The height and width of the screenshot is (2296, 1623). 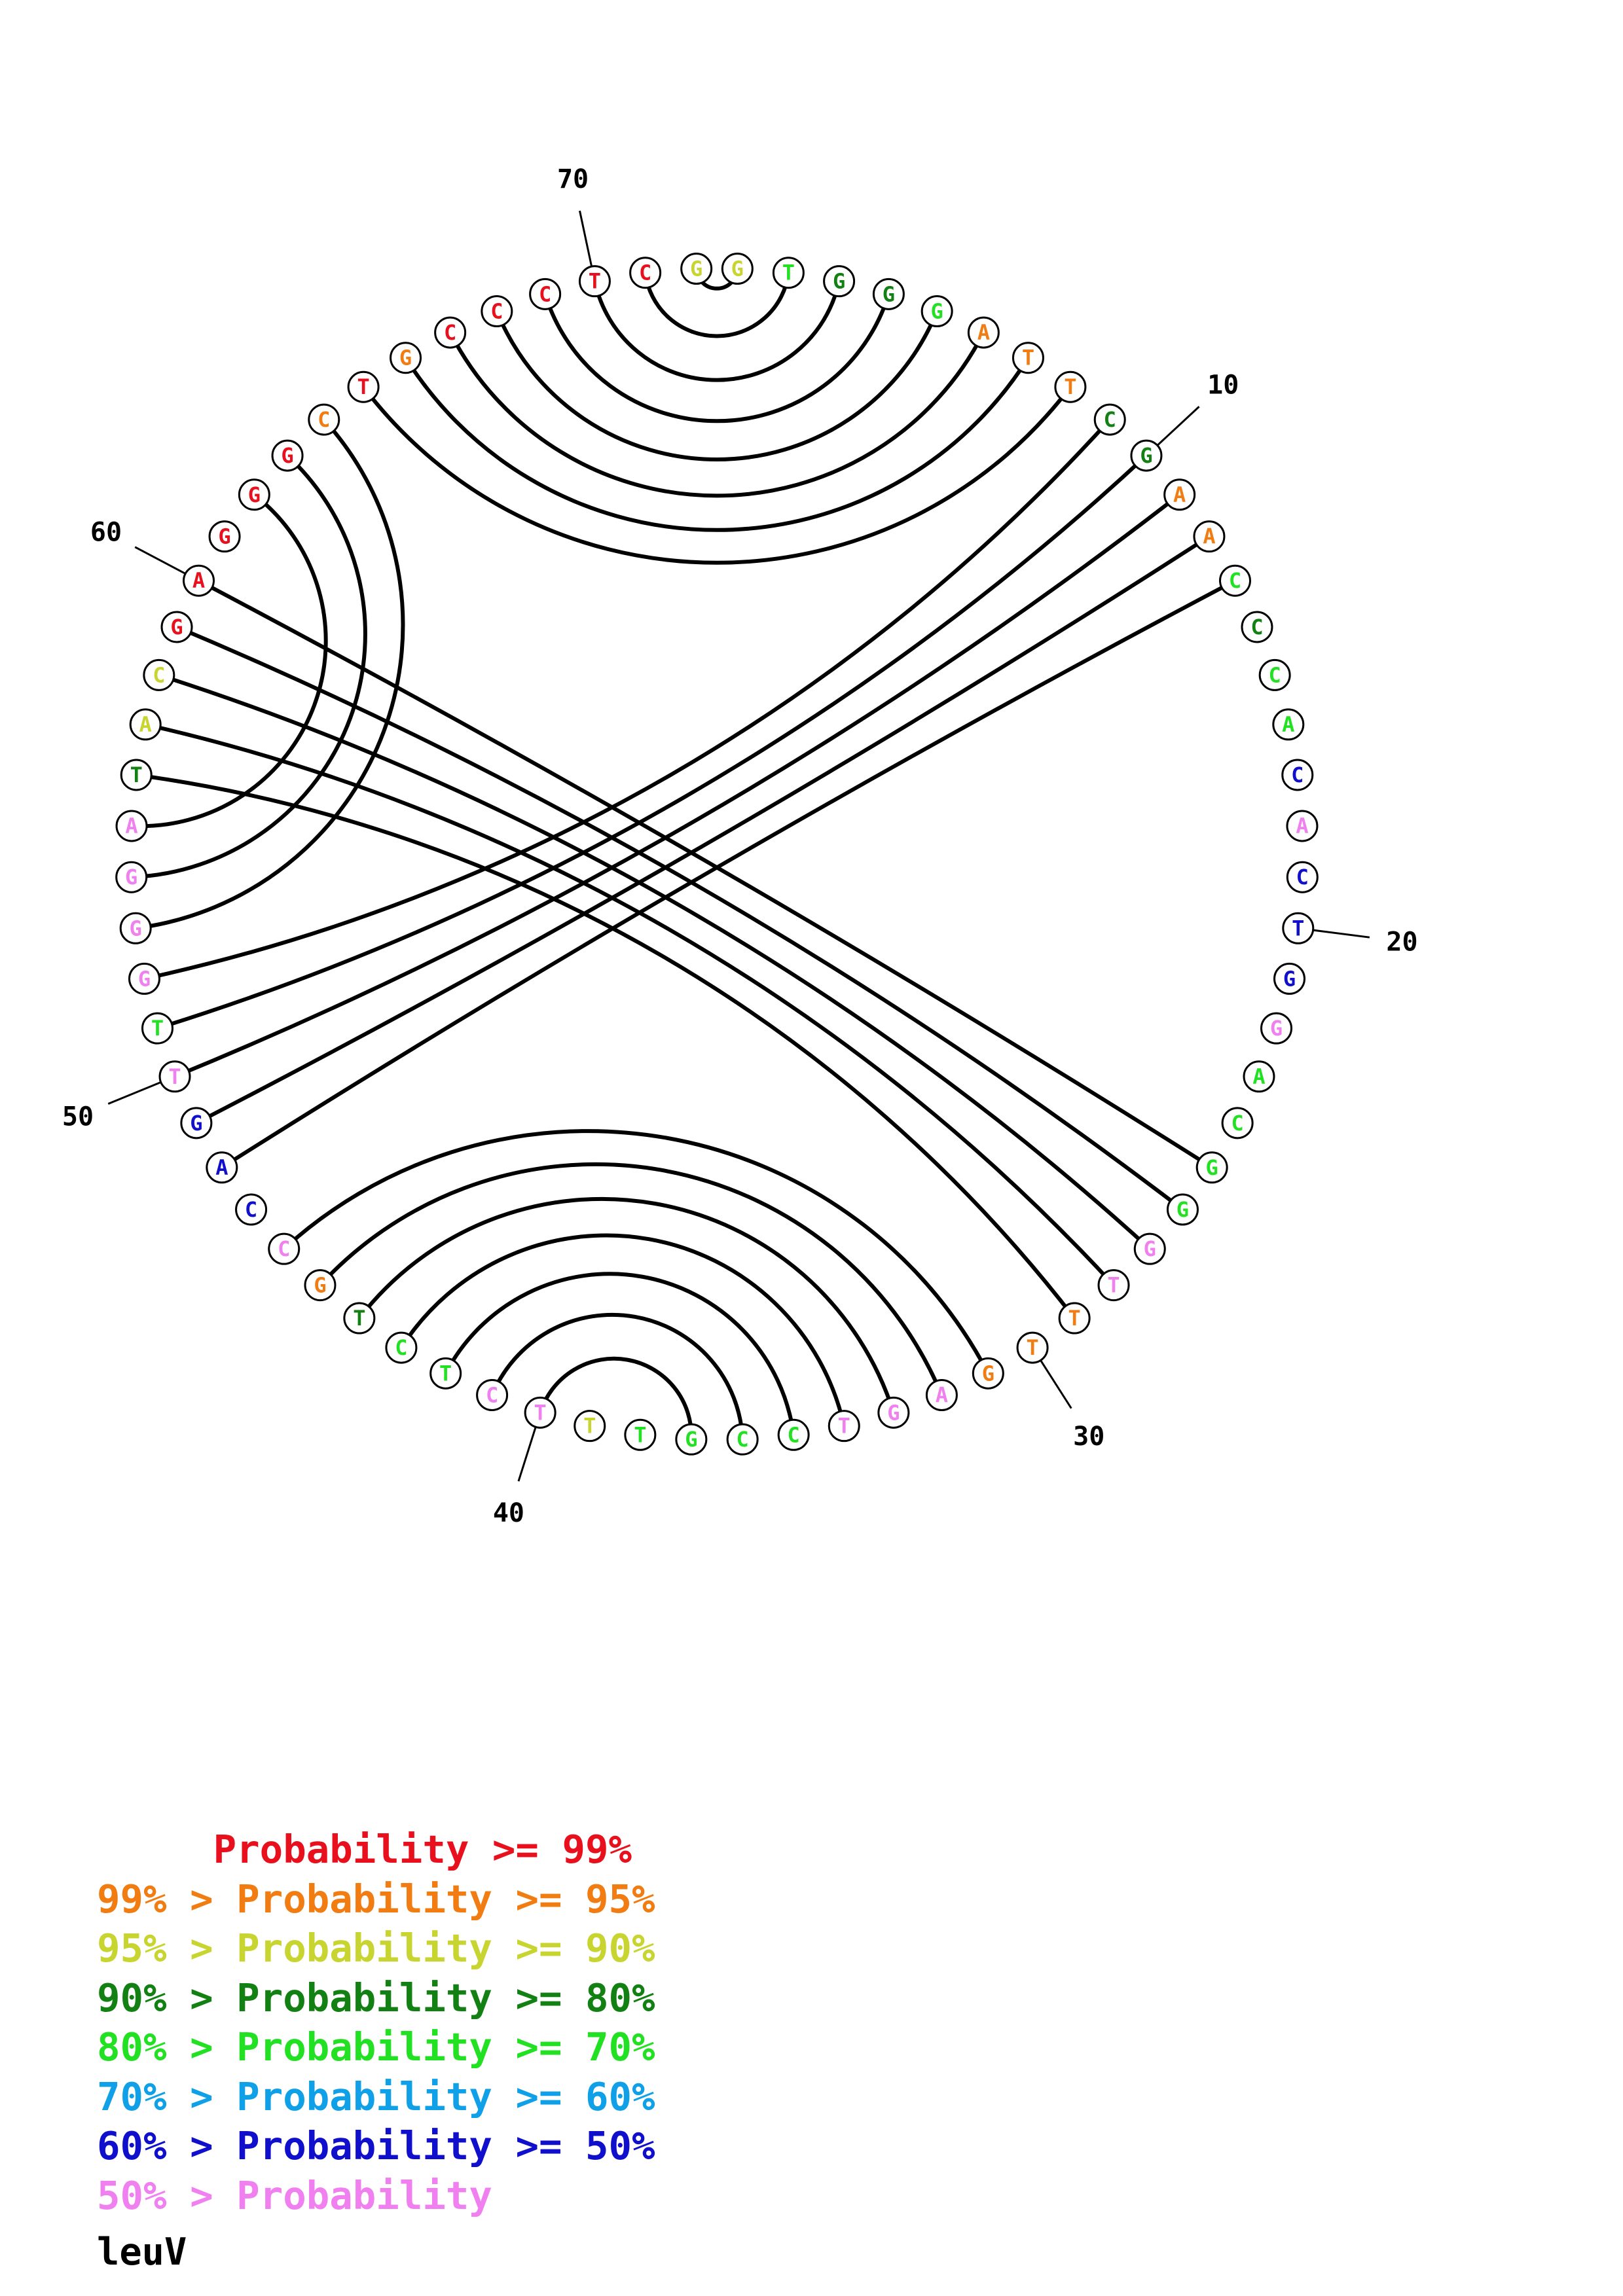 What do you see at coordinates (132, 2047) in the screenshot?
I see `legend-left: 80%` at bounding box center [132, 2047].